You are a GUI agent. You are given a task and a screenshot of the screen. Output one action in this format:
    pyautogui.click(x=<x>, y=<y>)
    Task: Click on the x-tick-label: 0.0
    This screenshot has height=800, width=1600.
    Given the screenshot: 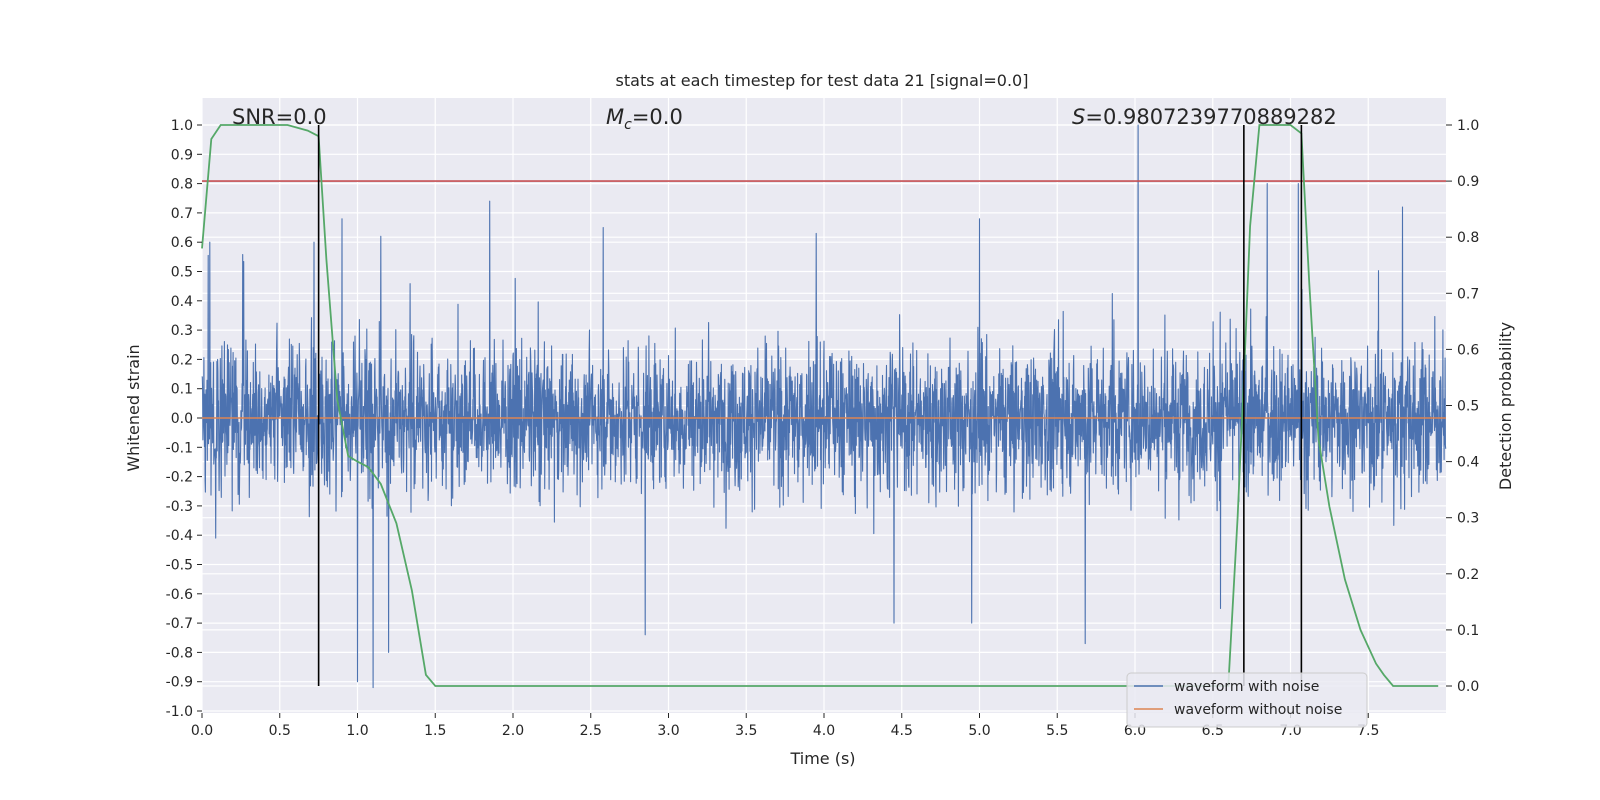 What is the action you would take?
    pyautogui.click(x=202, y=731)
    